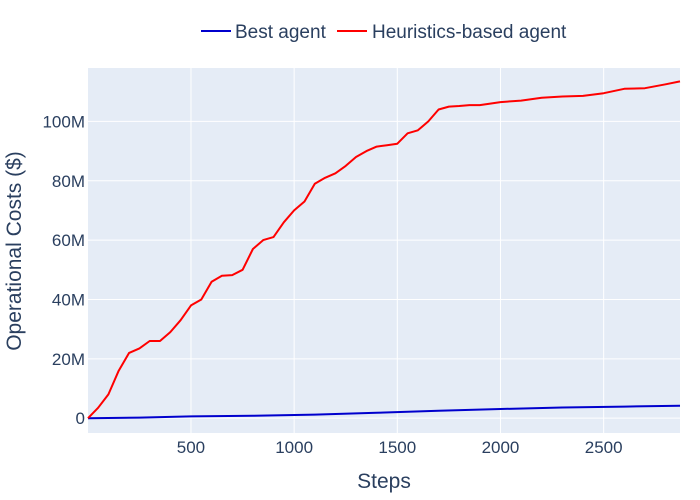 This screenshot has width=700, height=500. I want to click on x-tick-label: 1500, so click(397, 447).